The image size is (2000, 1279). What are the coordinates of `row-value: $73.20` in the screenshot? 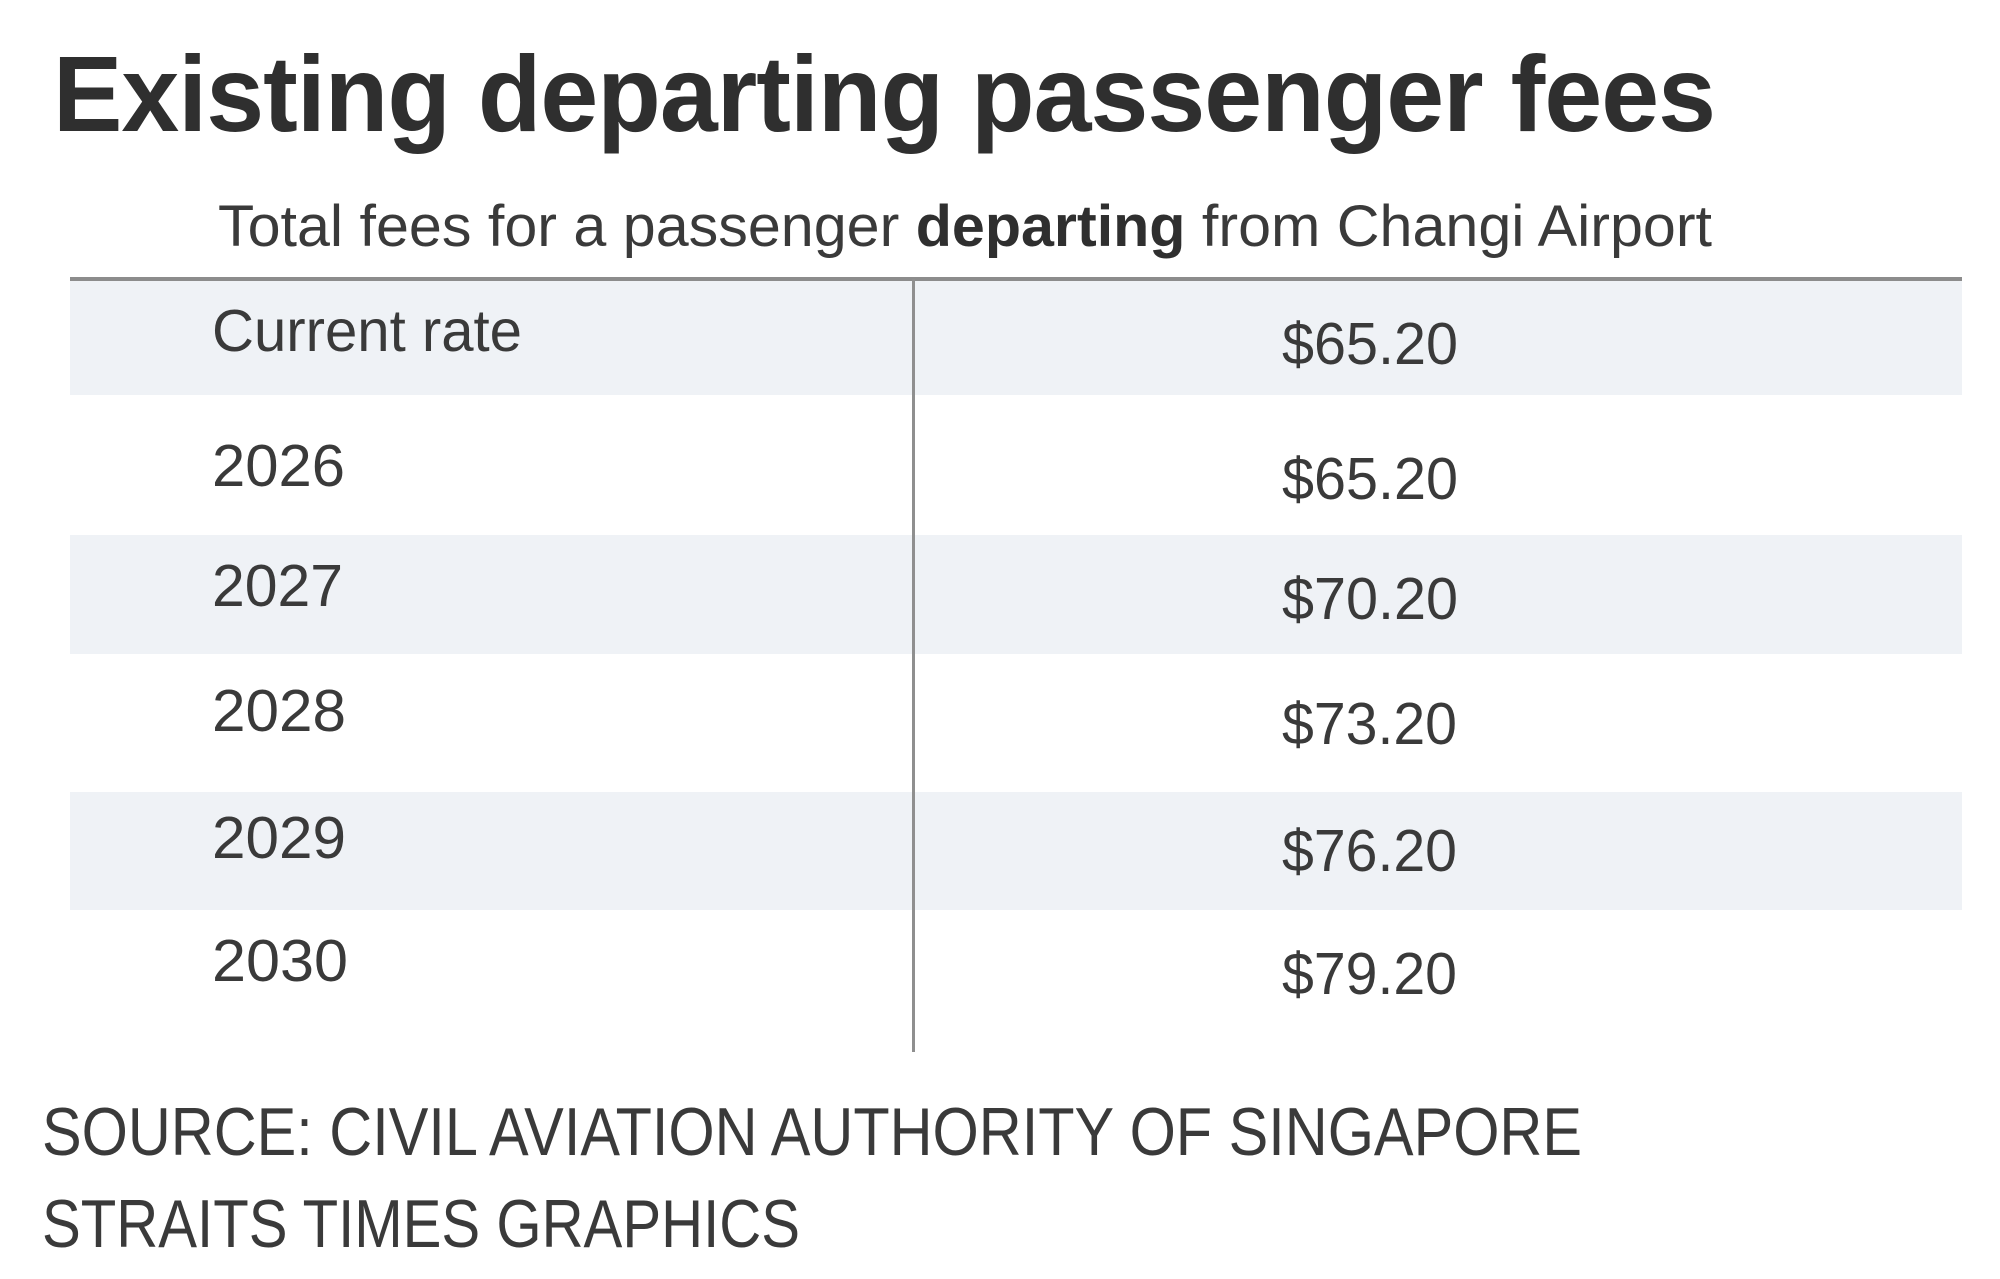 It's located at (1369, 724).